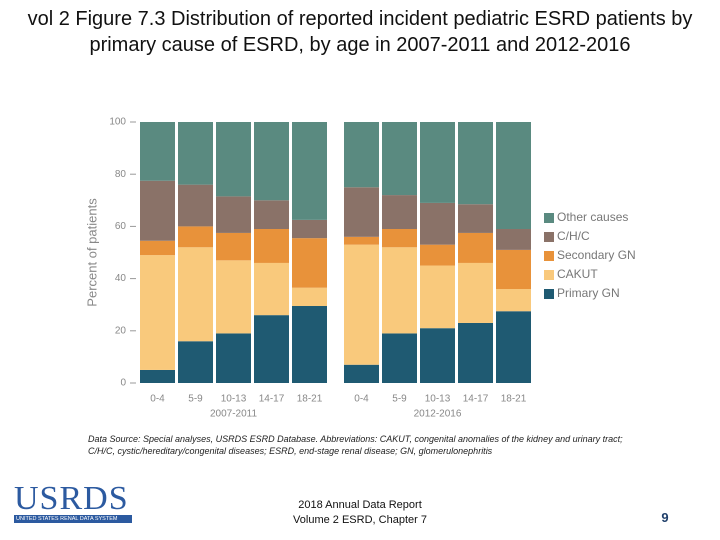 This screenshot has height=540, width=720. What do you see at coordinates (117, 122) in the screenshot?
I see `y-tick-label: 100` at bounding box center [117, 122].